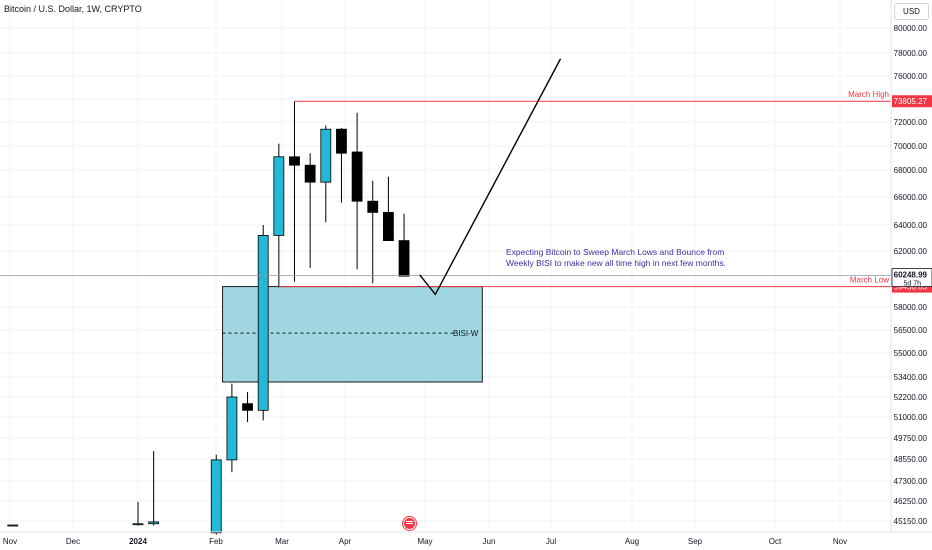 The width and height of the screenshot is (932, 550). I want to click on y-tick-label: 64000.00, so click(911, 225).